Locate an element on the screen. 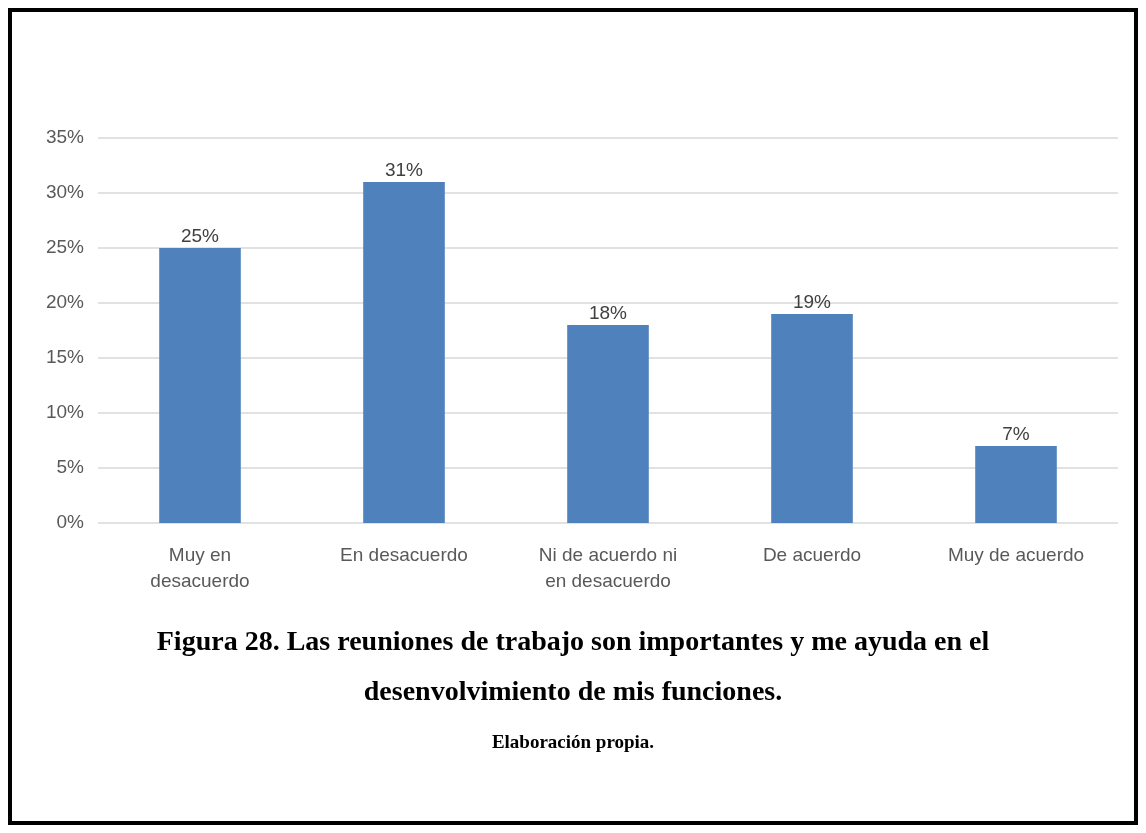  x-tick-label: Muy en desacuerdo is located at coordinates (200, 567).